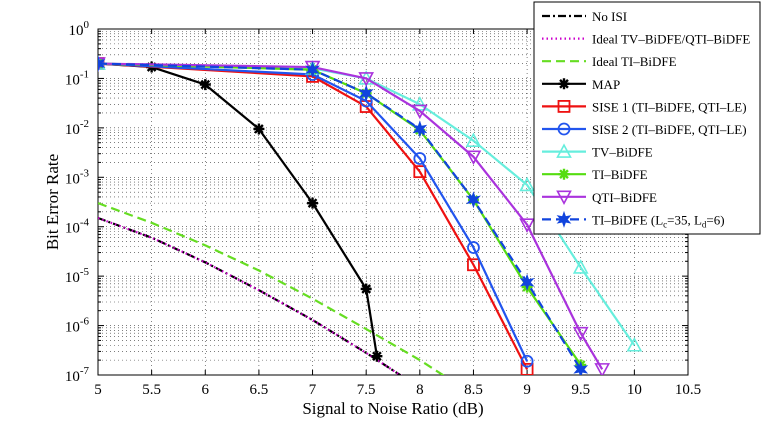 Image resolution: width=763 pixels, height=422 pixels. I want to click on legend-label: TI–BiDFE (Lc=35, Ld=6), so click(658, 220).